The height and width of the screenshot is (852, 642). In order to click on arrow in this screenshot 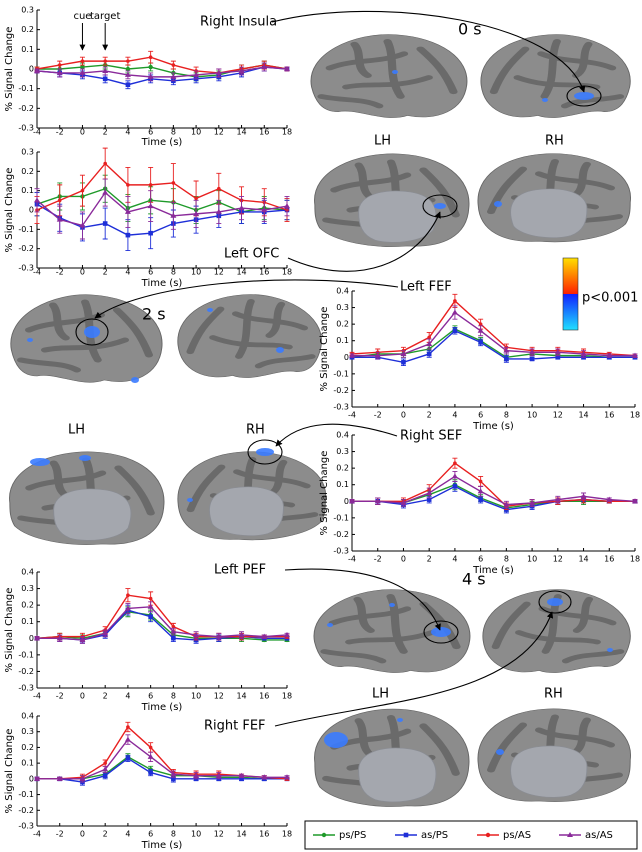, I will do `click(246, 299)`.